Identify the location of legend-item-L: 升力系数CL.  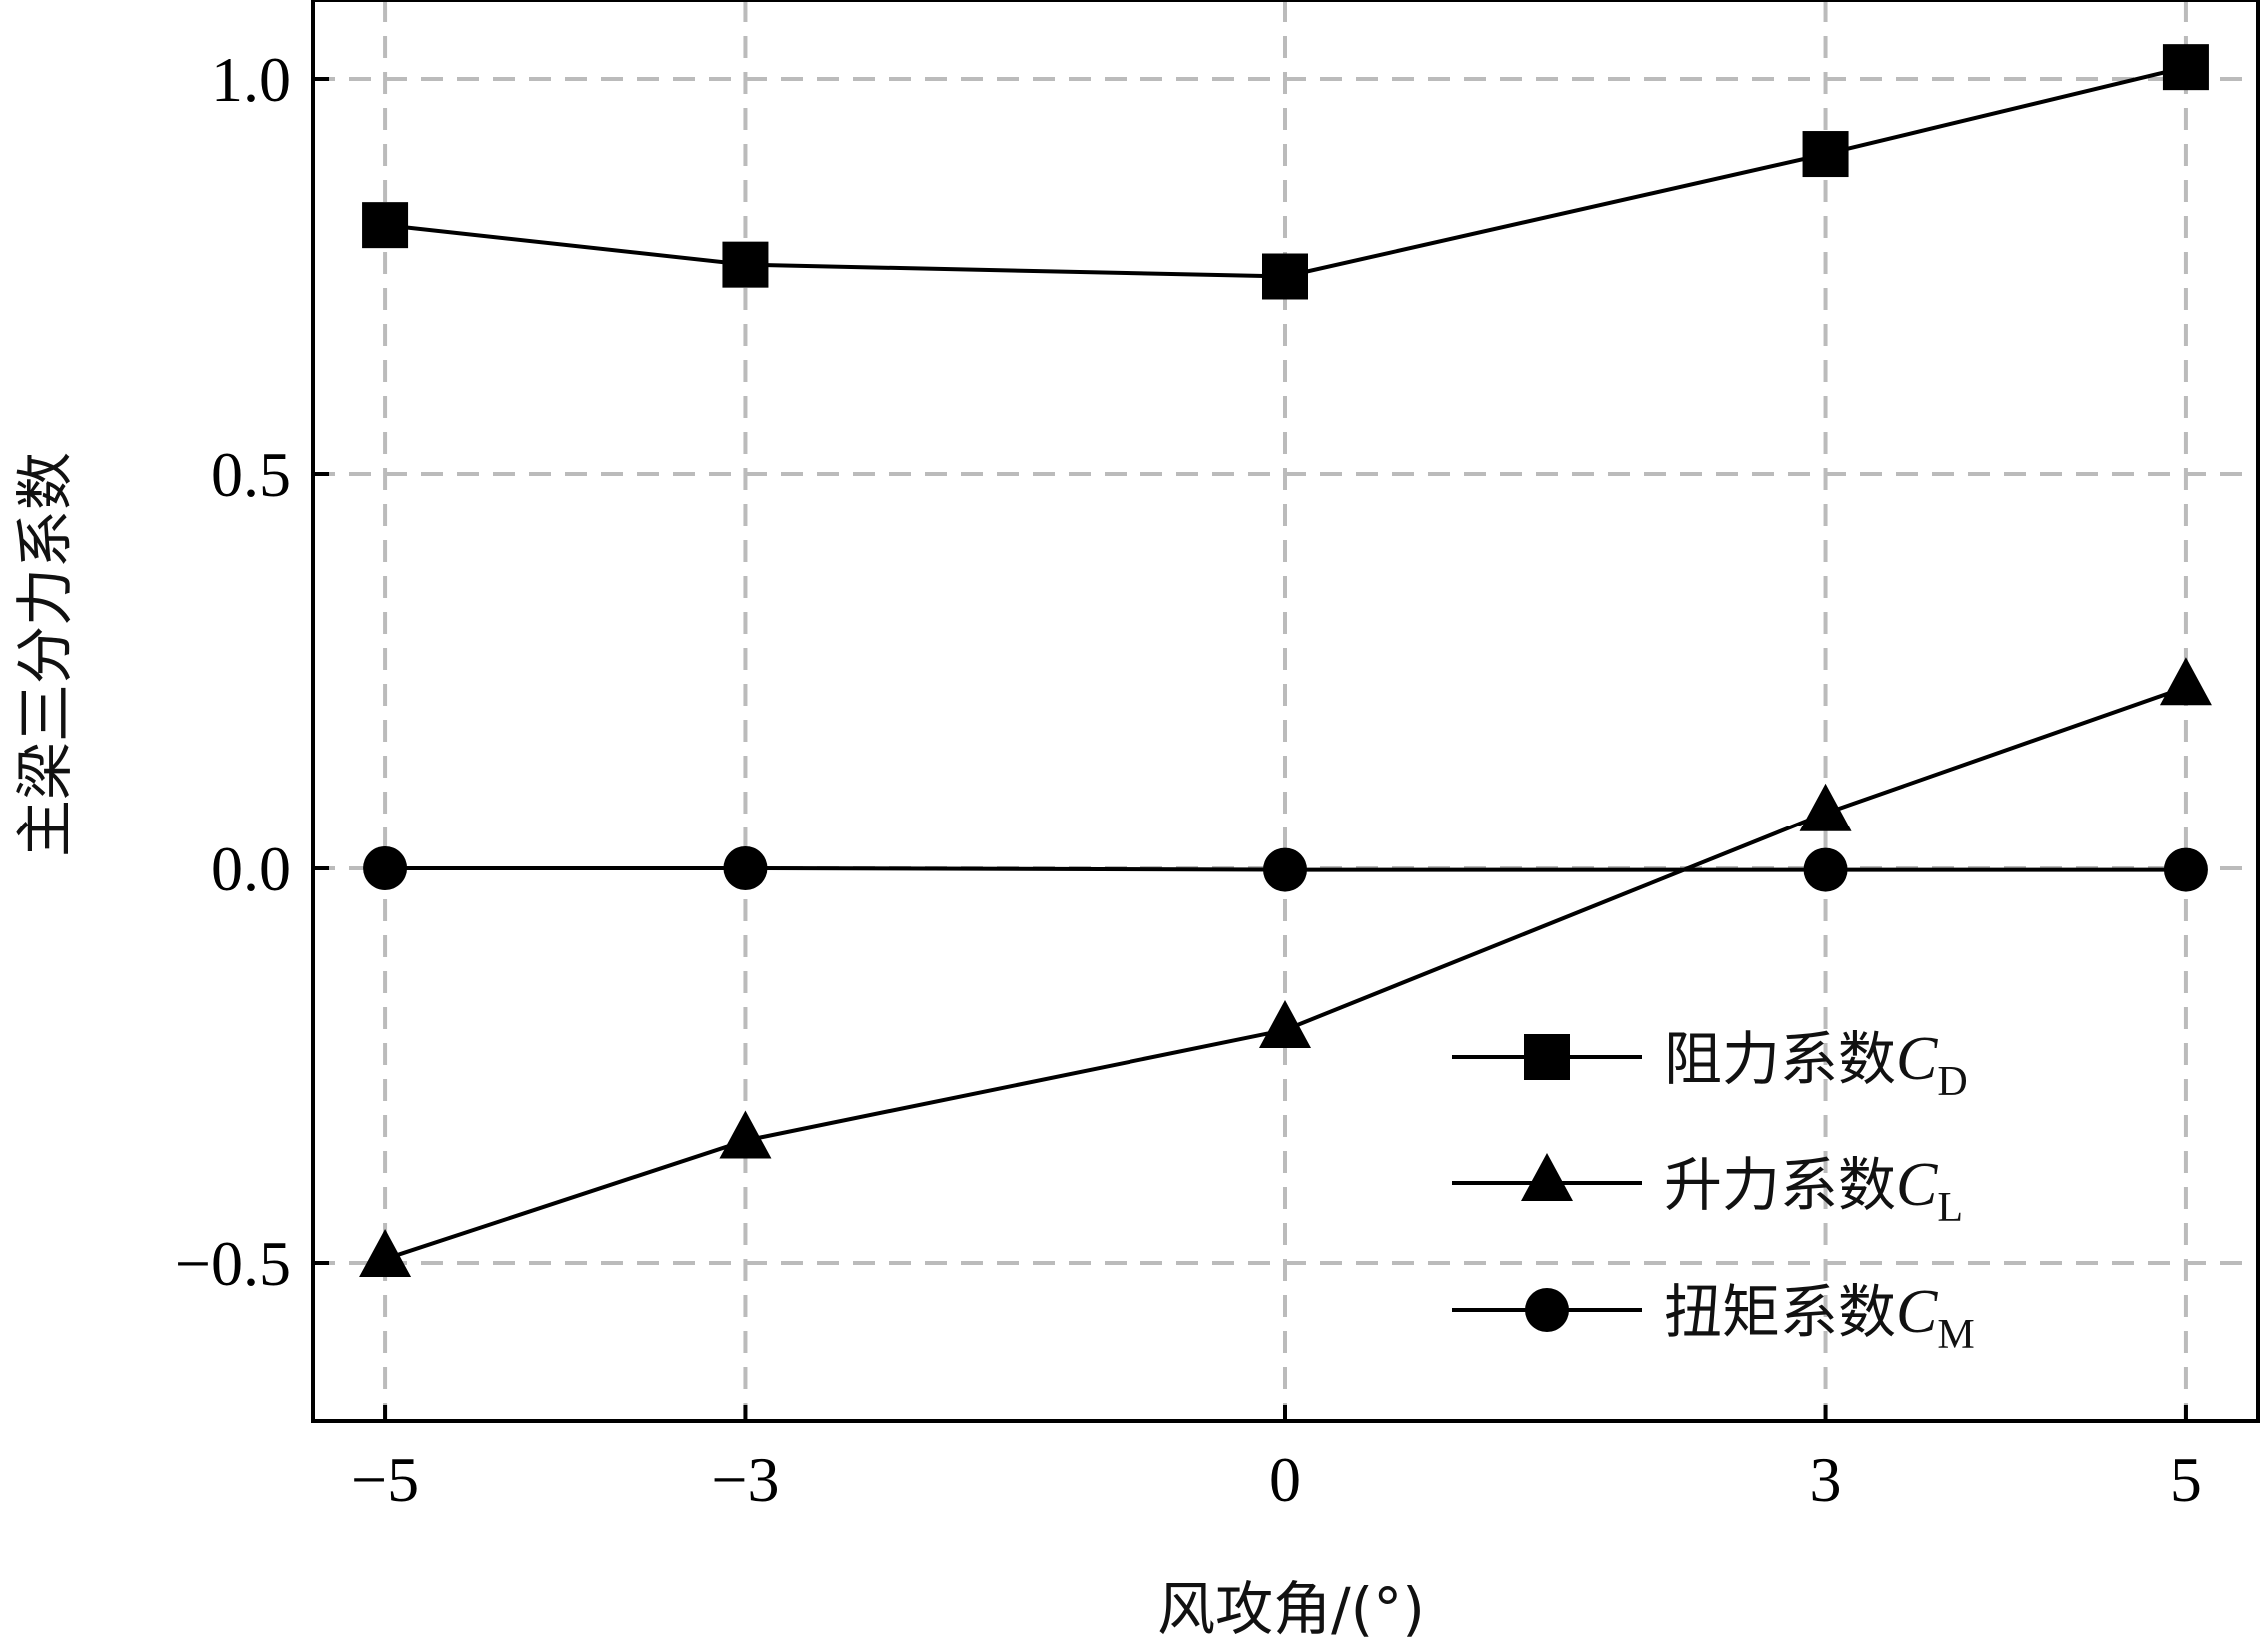
(1708, 1191).